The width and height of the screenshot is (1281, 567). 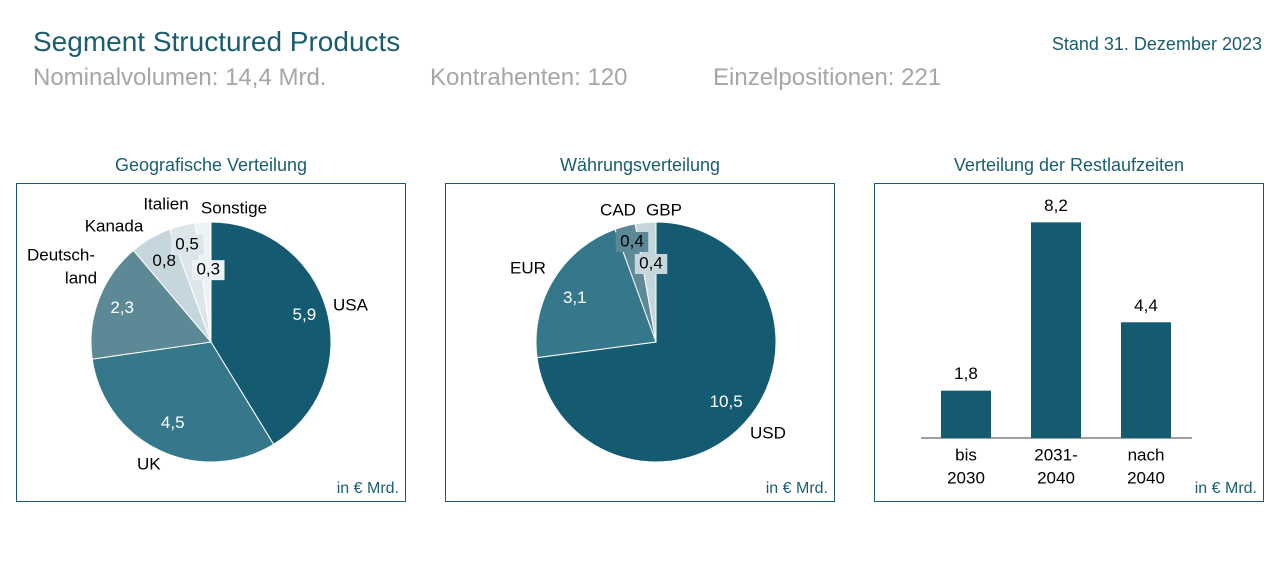 What do you see at coordinates (1225, 488) in the screenshot?
I see `maturity-unit-label: in € Mrd.` at bounding box center [1225, 488].